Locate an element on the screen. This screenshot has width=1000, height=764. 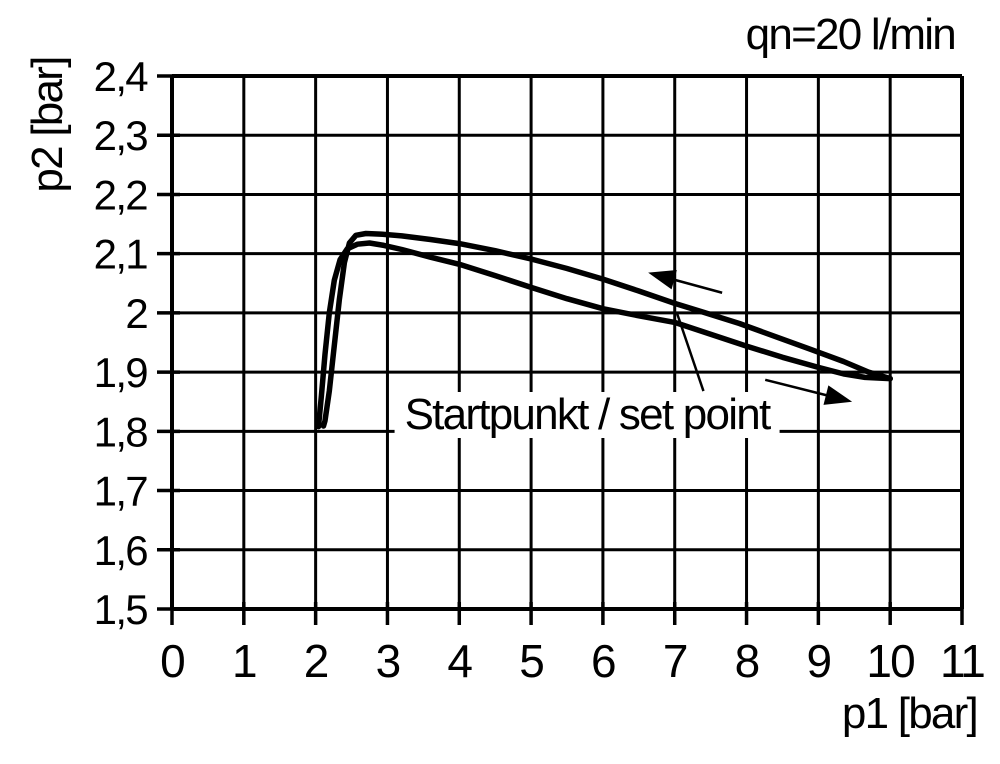
y-tick-label: 1,5 is located at coordinates (121, 609).